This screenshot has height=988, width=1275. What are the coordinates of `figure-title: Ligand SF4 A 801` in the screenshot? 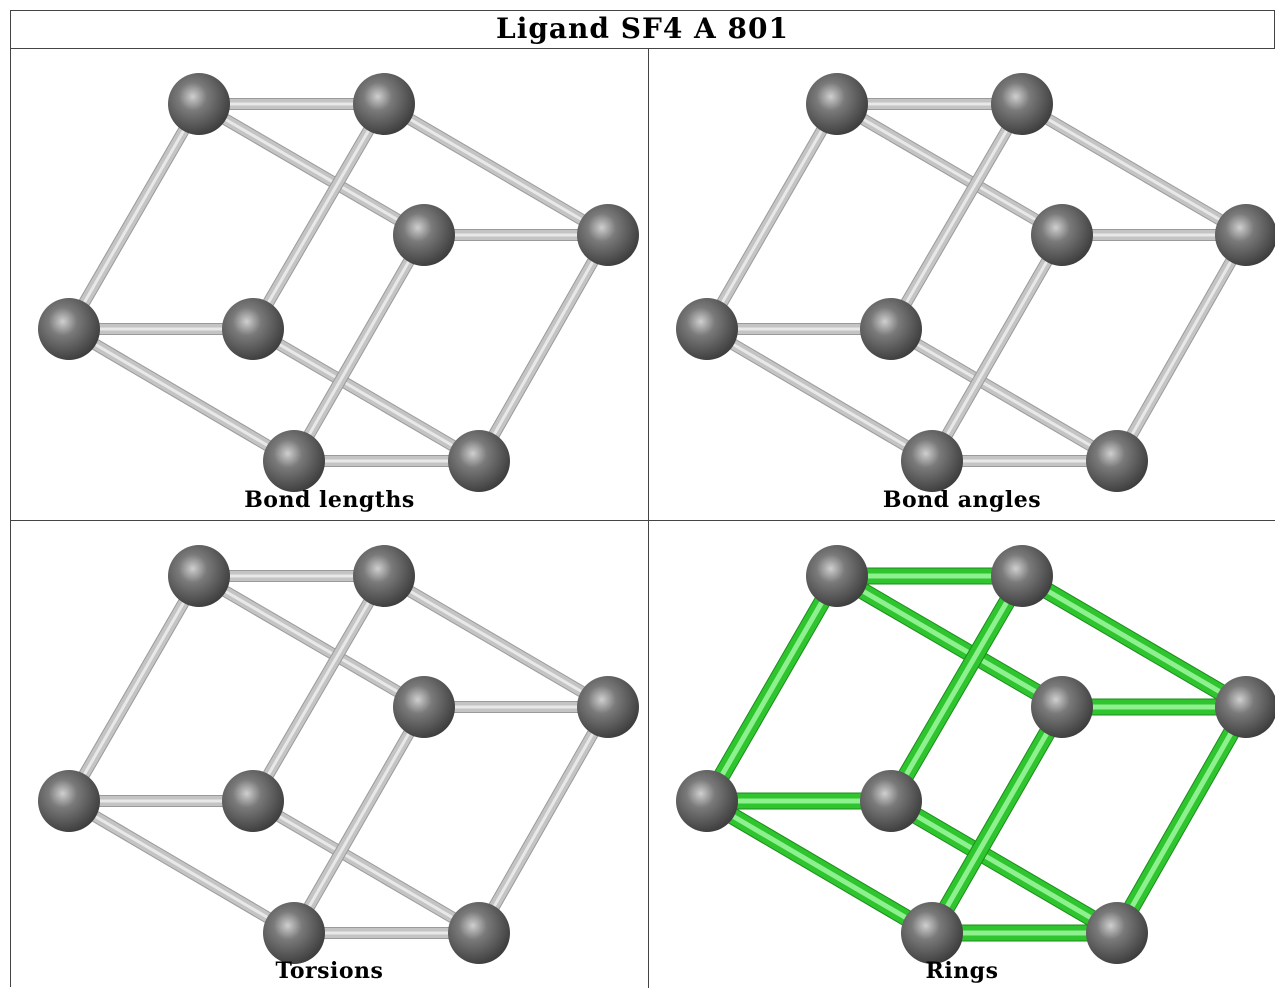 It's located at (643, 30).